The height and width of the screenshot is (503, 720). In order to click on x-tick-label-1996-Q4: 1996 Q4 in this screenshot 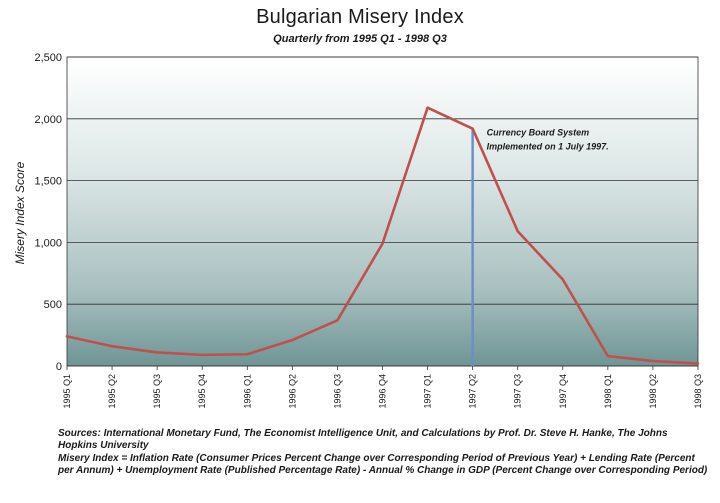, I will do `click(383, 391)`.